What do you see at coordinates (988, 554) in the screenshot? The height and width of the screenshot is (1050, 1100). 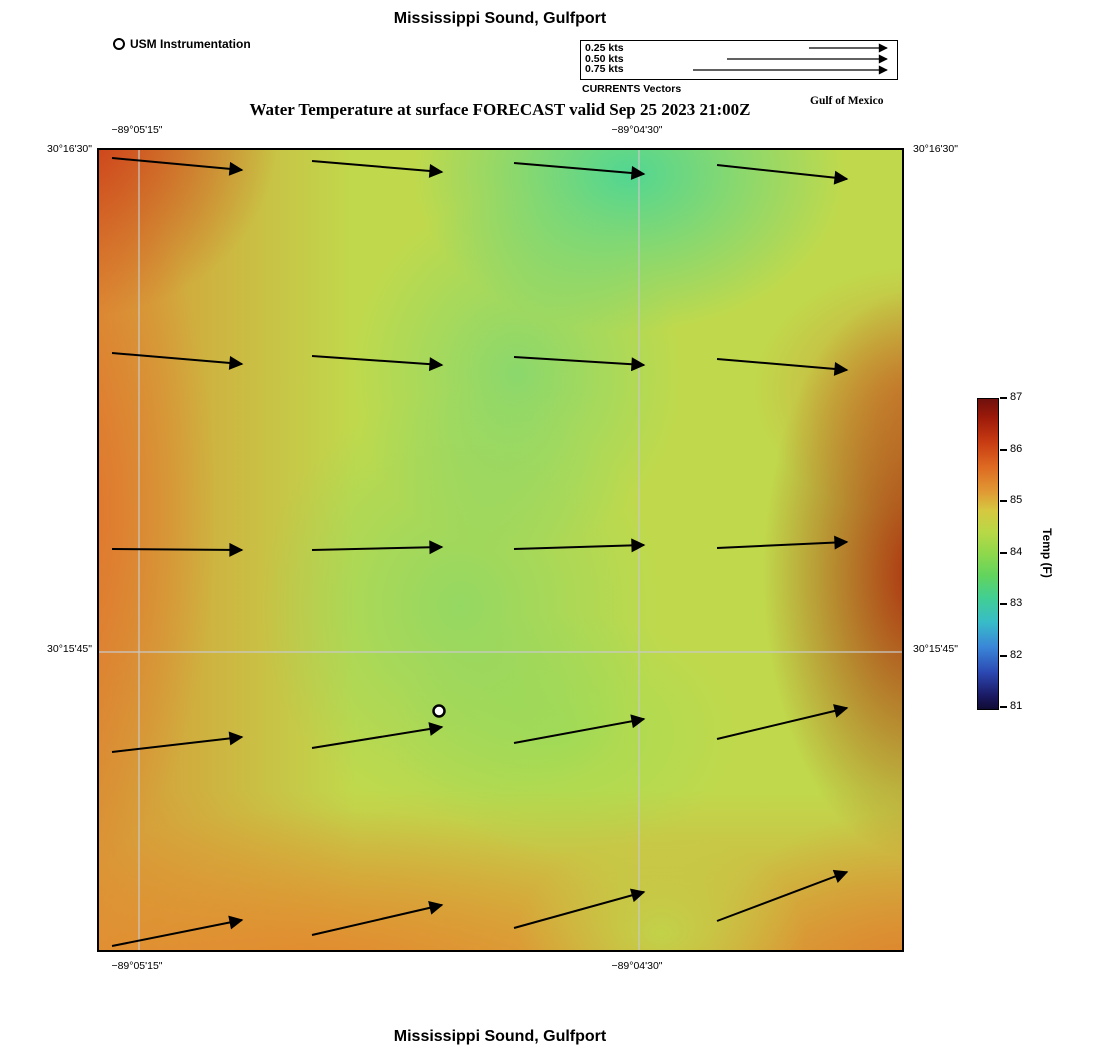 I see `temperature-colorbar` at bounding box center [988, 554].